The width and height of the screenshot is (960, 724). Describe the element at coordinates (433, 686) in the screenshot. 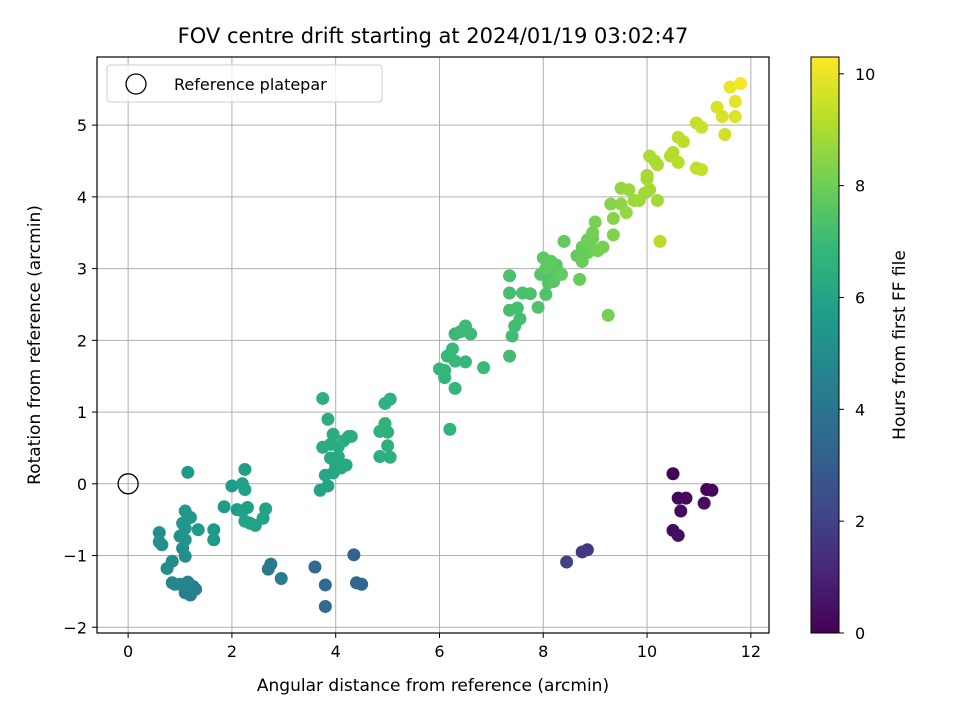

I see `x-axis-label: Angular distance from reference (arcmin)` at that location.